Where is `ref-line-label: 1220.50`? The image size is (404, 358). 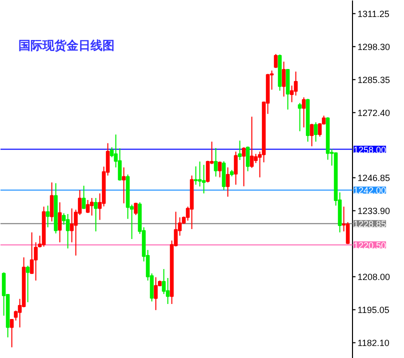 ref-line-label: 1220.50 is located at coordinates (370, 245).